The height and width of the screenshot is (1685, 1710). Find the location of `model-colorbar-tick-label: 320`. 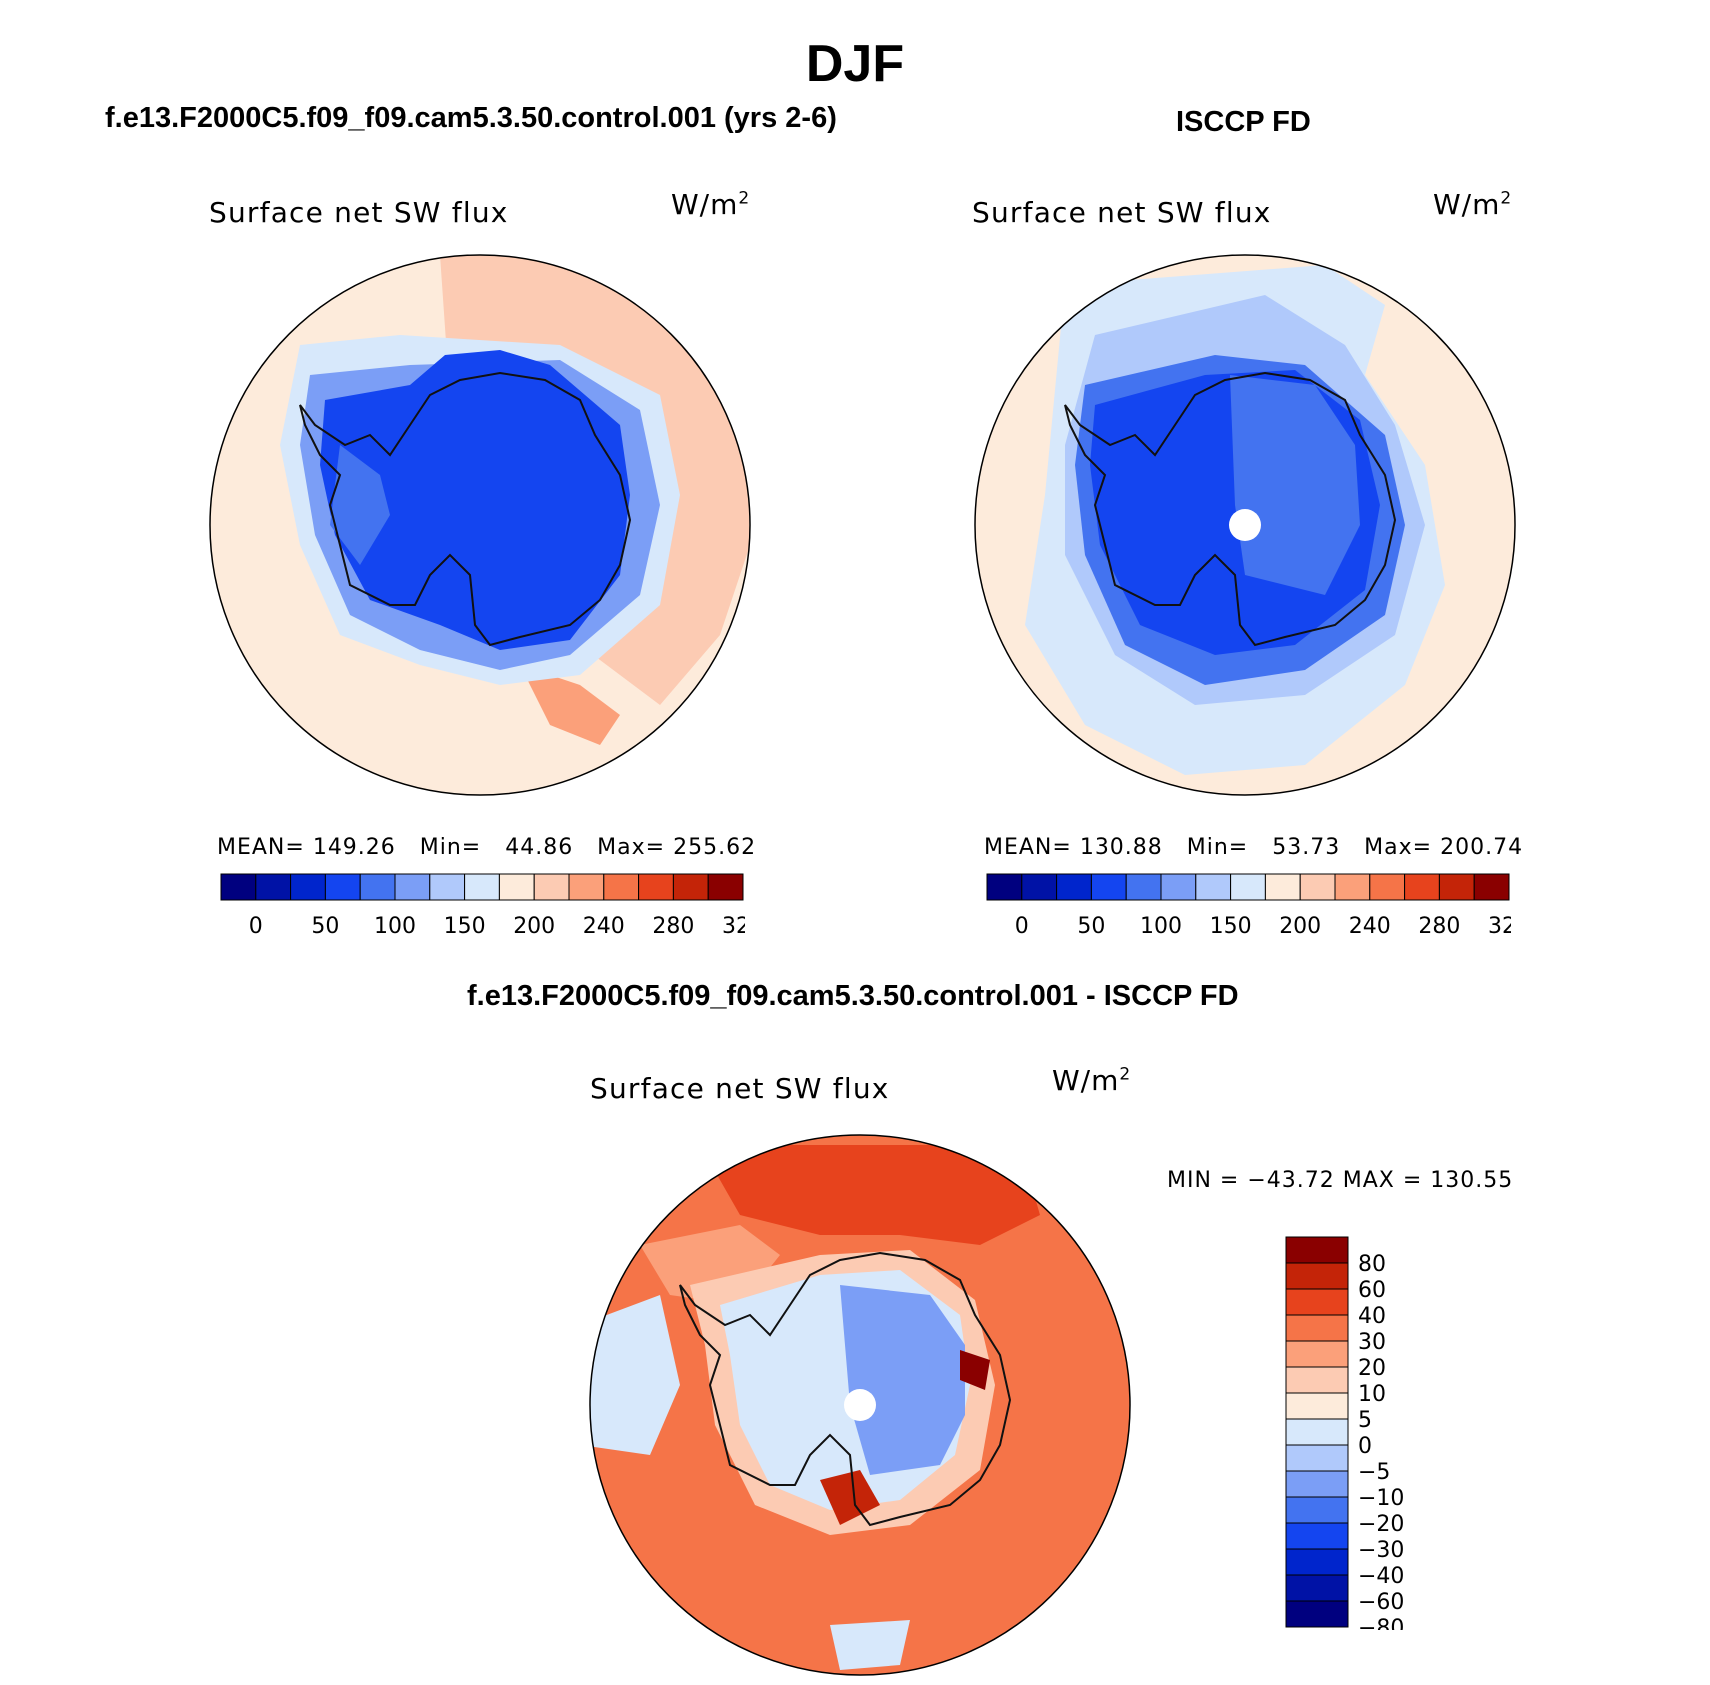

model-colorbar-tick-label: 320 is located at coordinates (733, 926).